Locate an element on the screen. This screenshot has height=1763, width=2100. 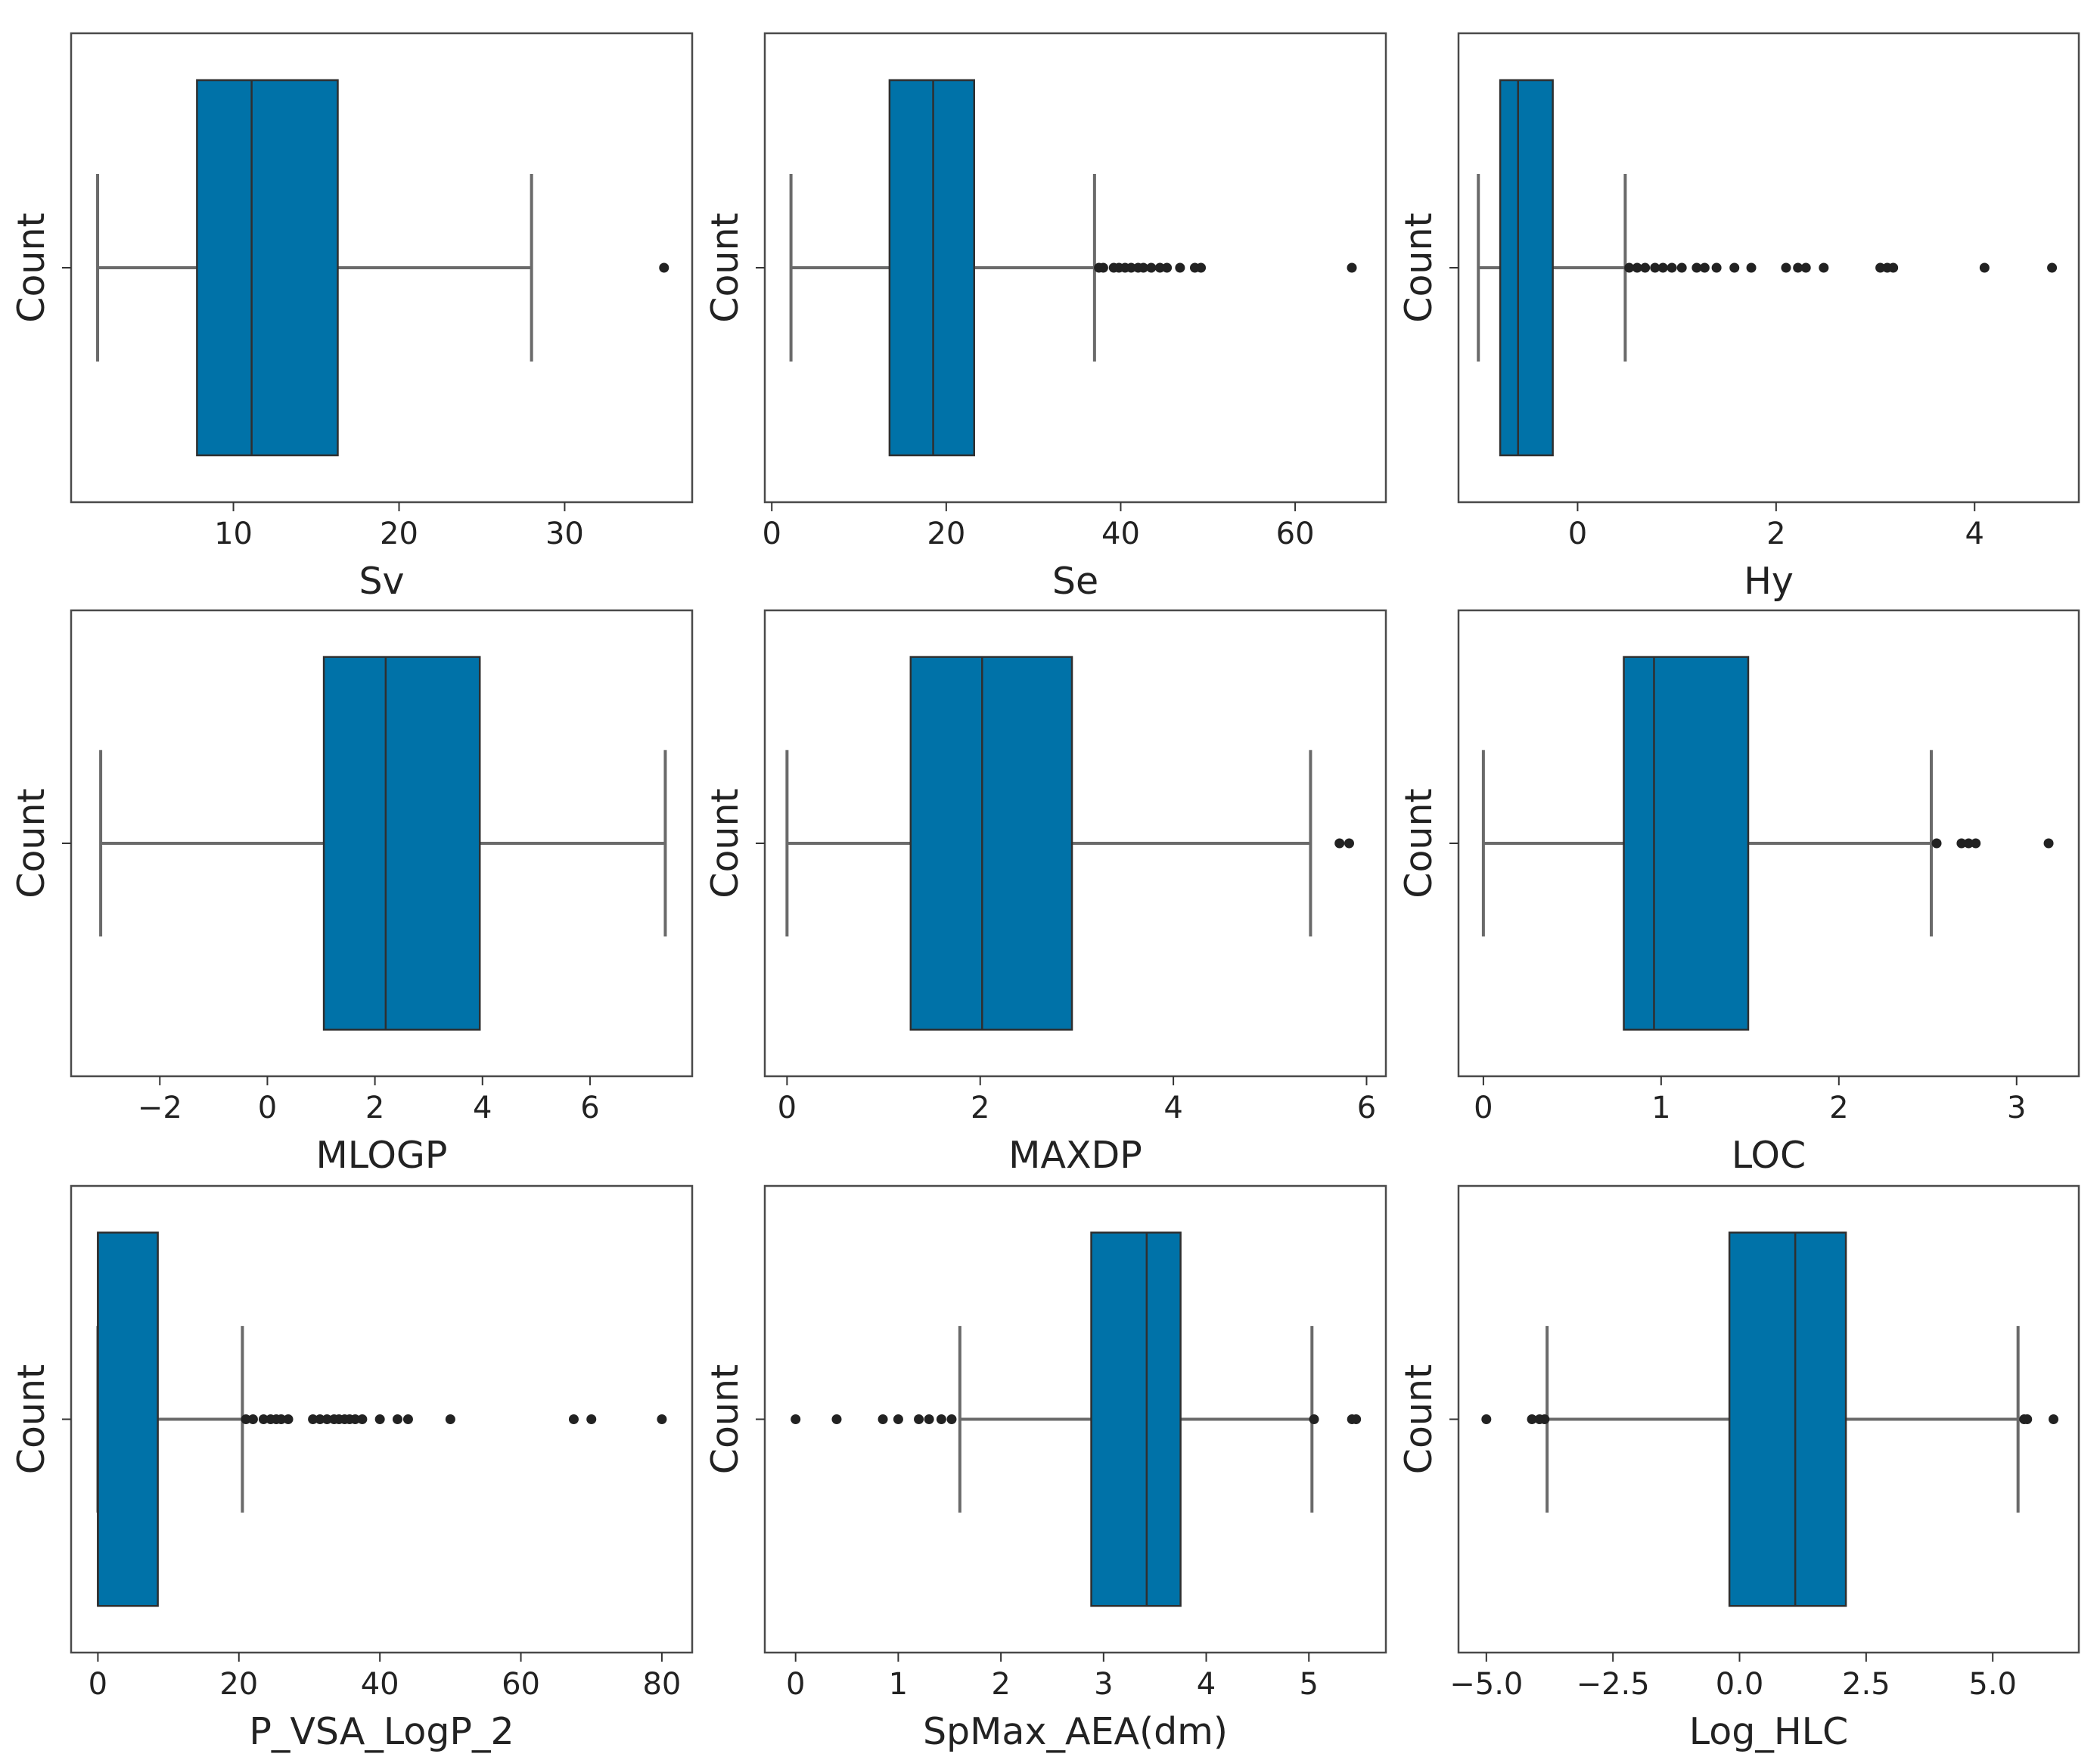
x-tick-label: −2 is located at coordinates (160, 1108).